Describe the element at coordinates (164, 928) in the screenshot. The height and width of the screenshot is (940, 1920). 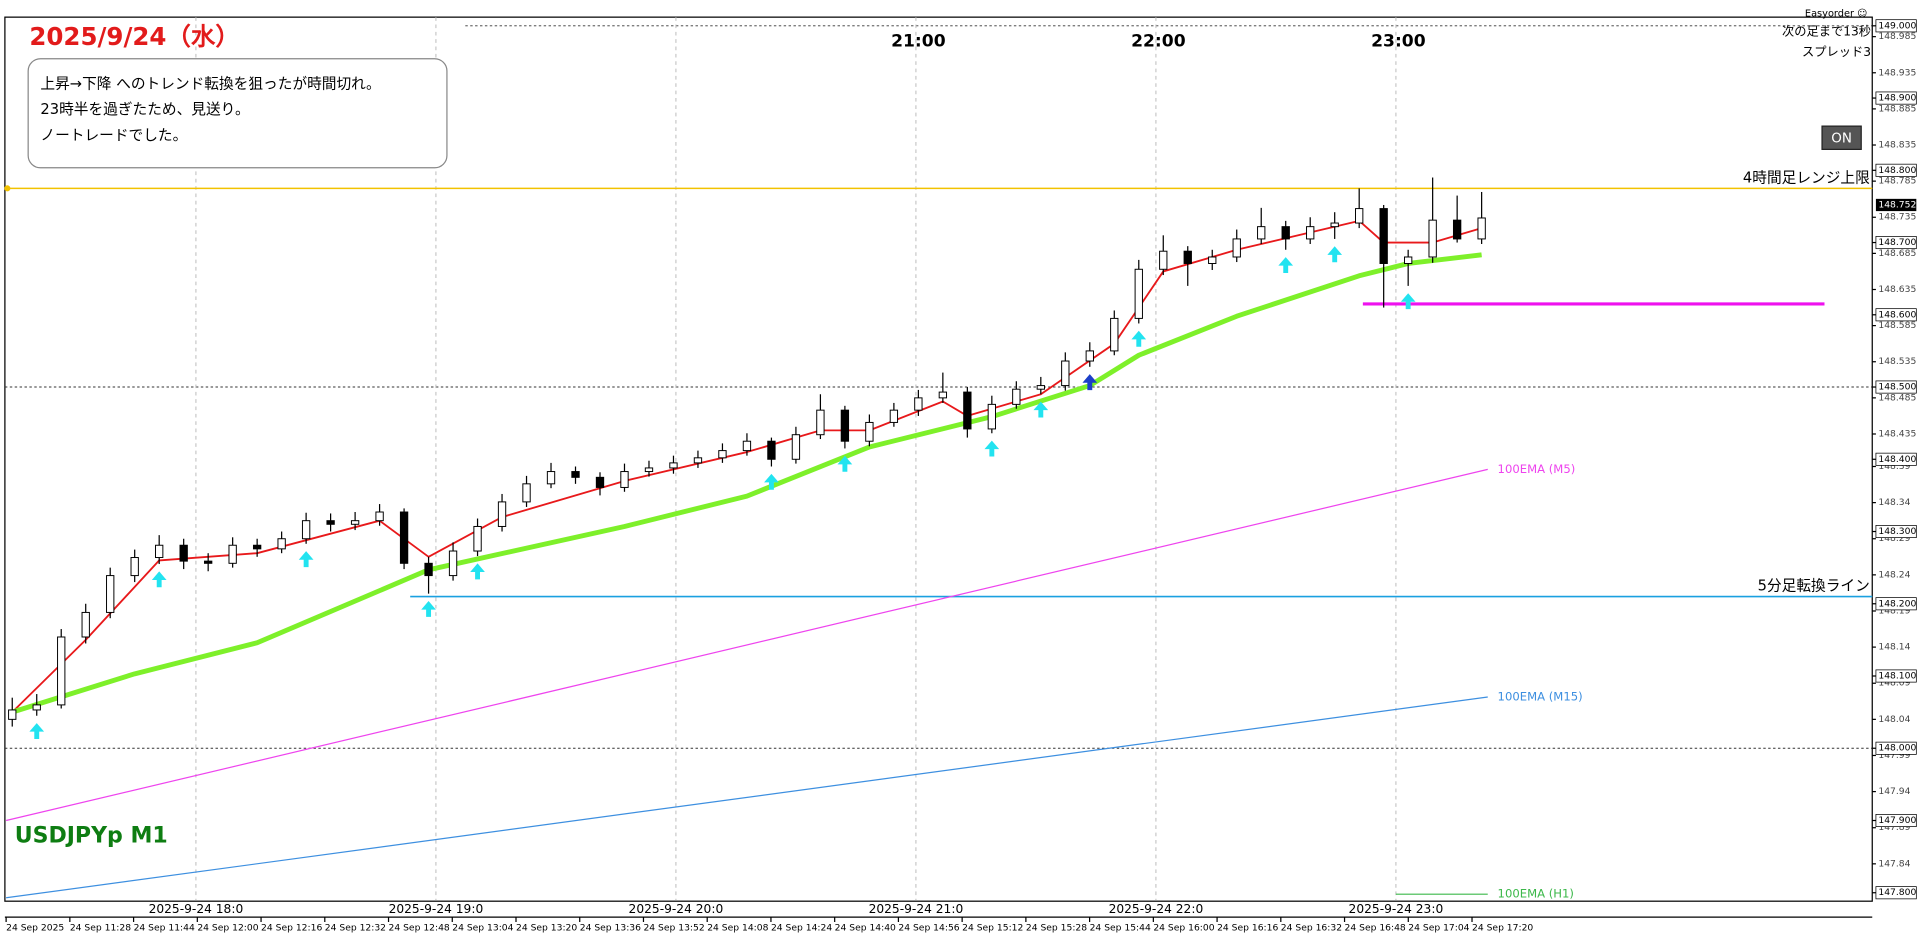
I see `x-tick-label: 24 Sep 11:44` at that location.